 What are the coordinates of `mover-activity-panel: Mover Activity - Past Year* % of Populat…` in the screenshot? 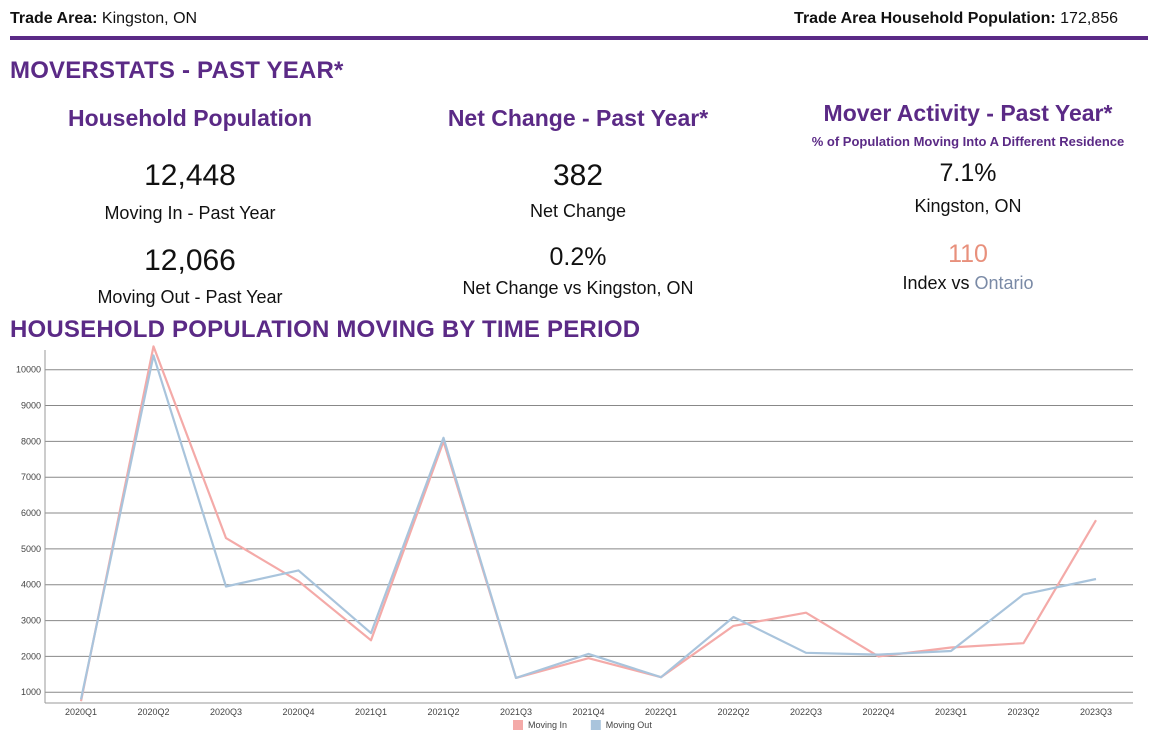 It's located at (968, 200).